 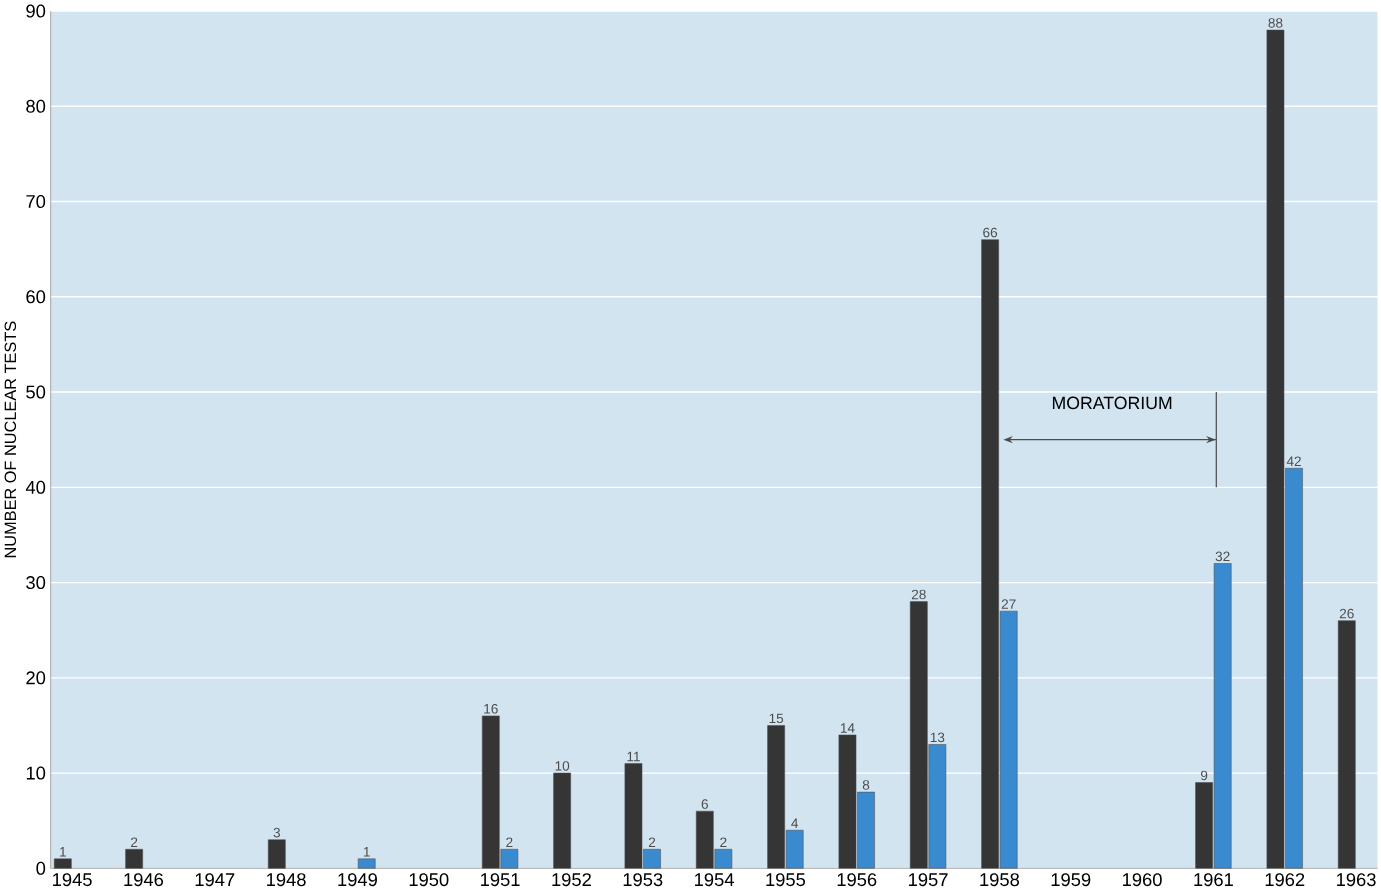 I want to click on x-tick-label: 1952, so click(x=571, y=880).